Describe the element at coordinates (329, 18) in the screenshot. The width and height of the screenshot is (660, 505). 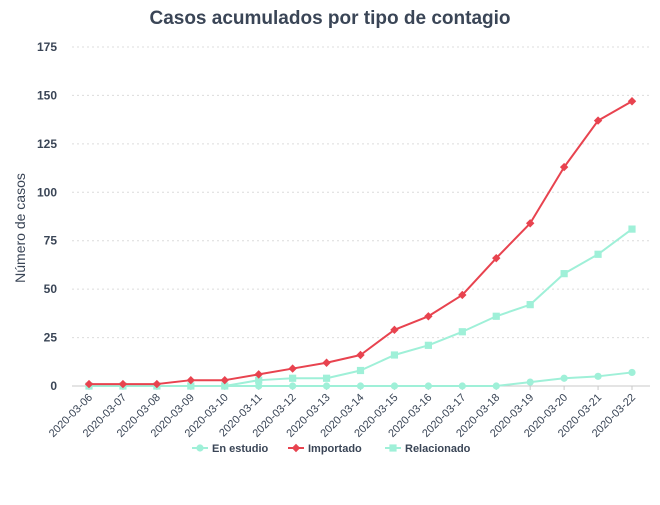
I see `chart-title: Casos acumulados por tipo de contagio` at that location.